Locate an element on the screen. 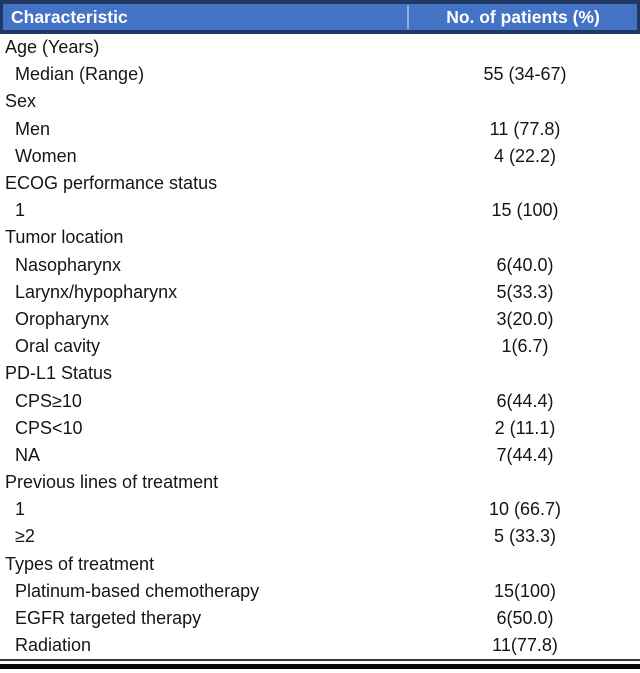 The width and height of the screenshot is (640, 673). row-label: PD-L1 Status is located at coordinates (59, 373).